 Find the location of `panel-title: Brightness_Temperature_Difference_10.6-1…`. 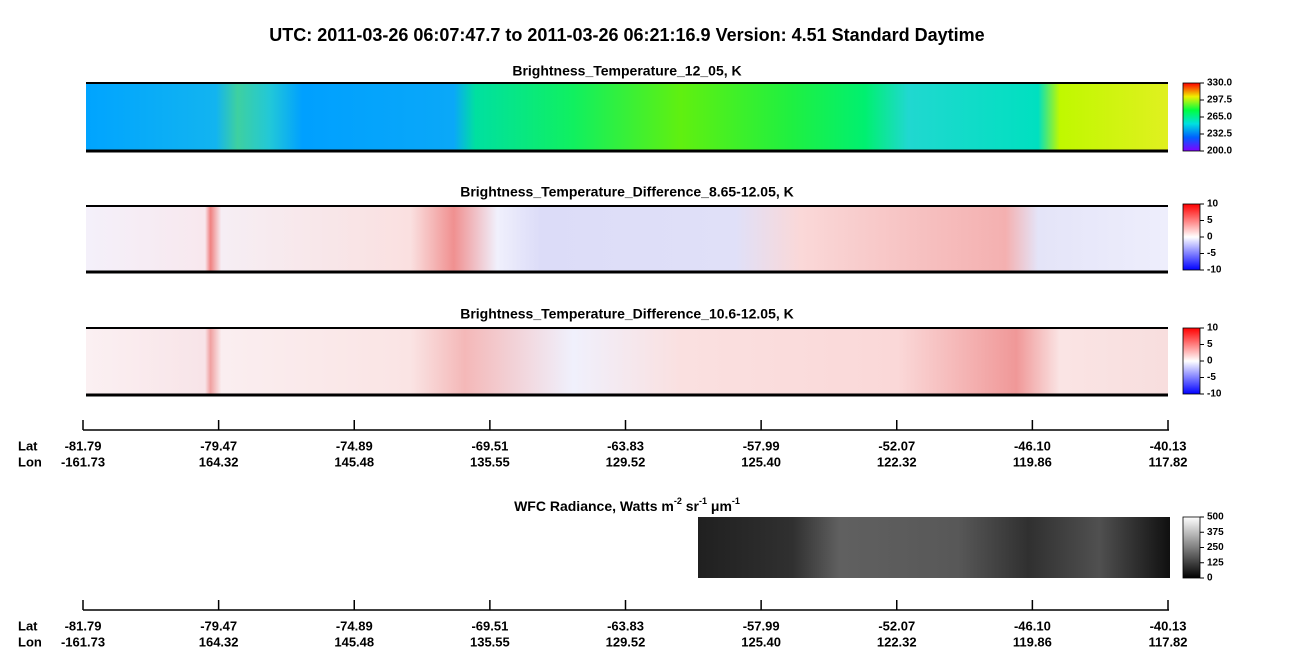

panel-title: Brightness_Temperature_Difference_10.6-1… is located at coordinates (627, 314).